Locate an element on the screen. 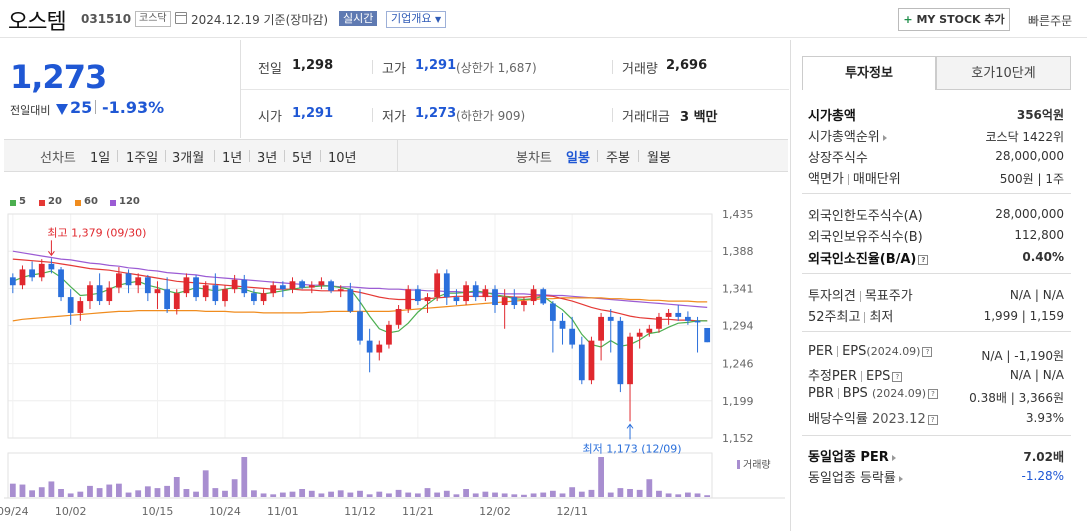 The image size is (1087, 531). legend-swatch-ma20 is located at coordinates (42, 203).